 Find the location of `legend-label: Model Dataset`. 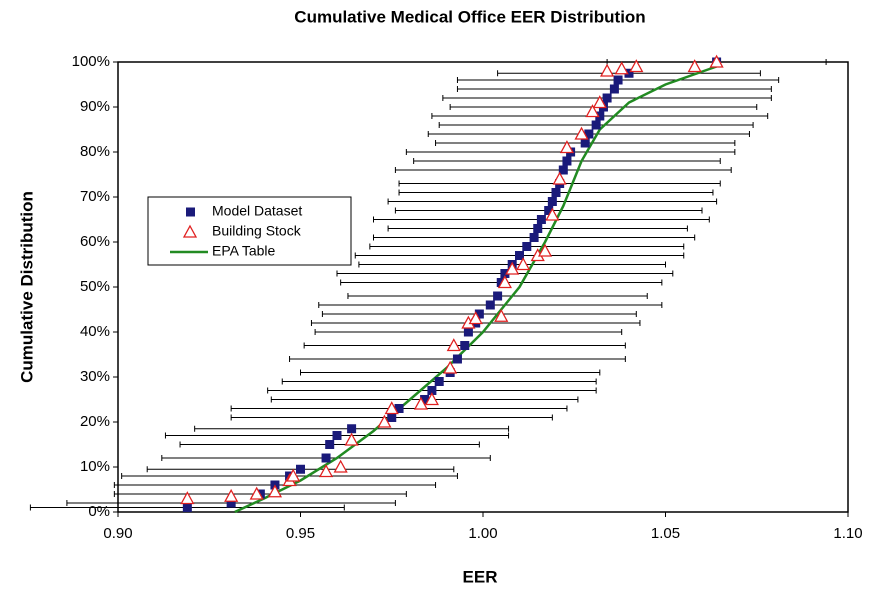

legend-label: Model Dataset is located at coordinates (257, 211).